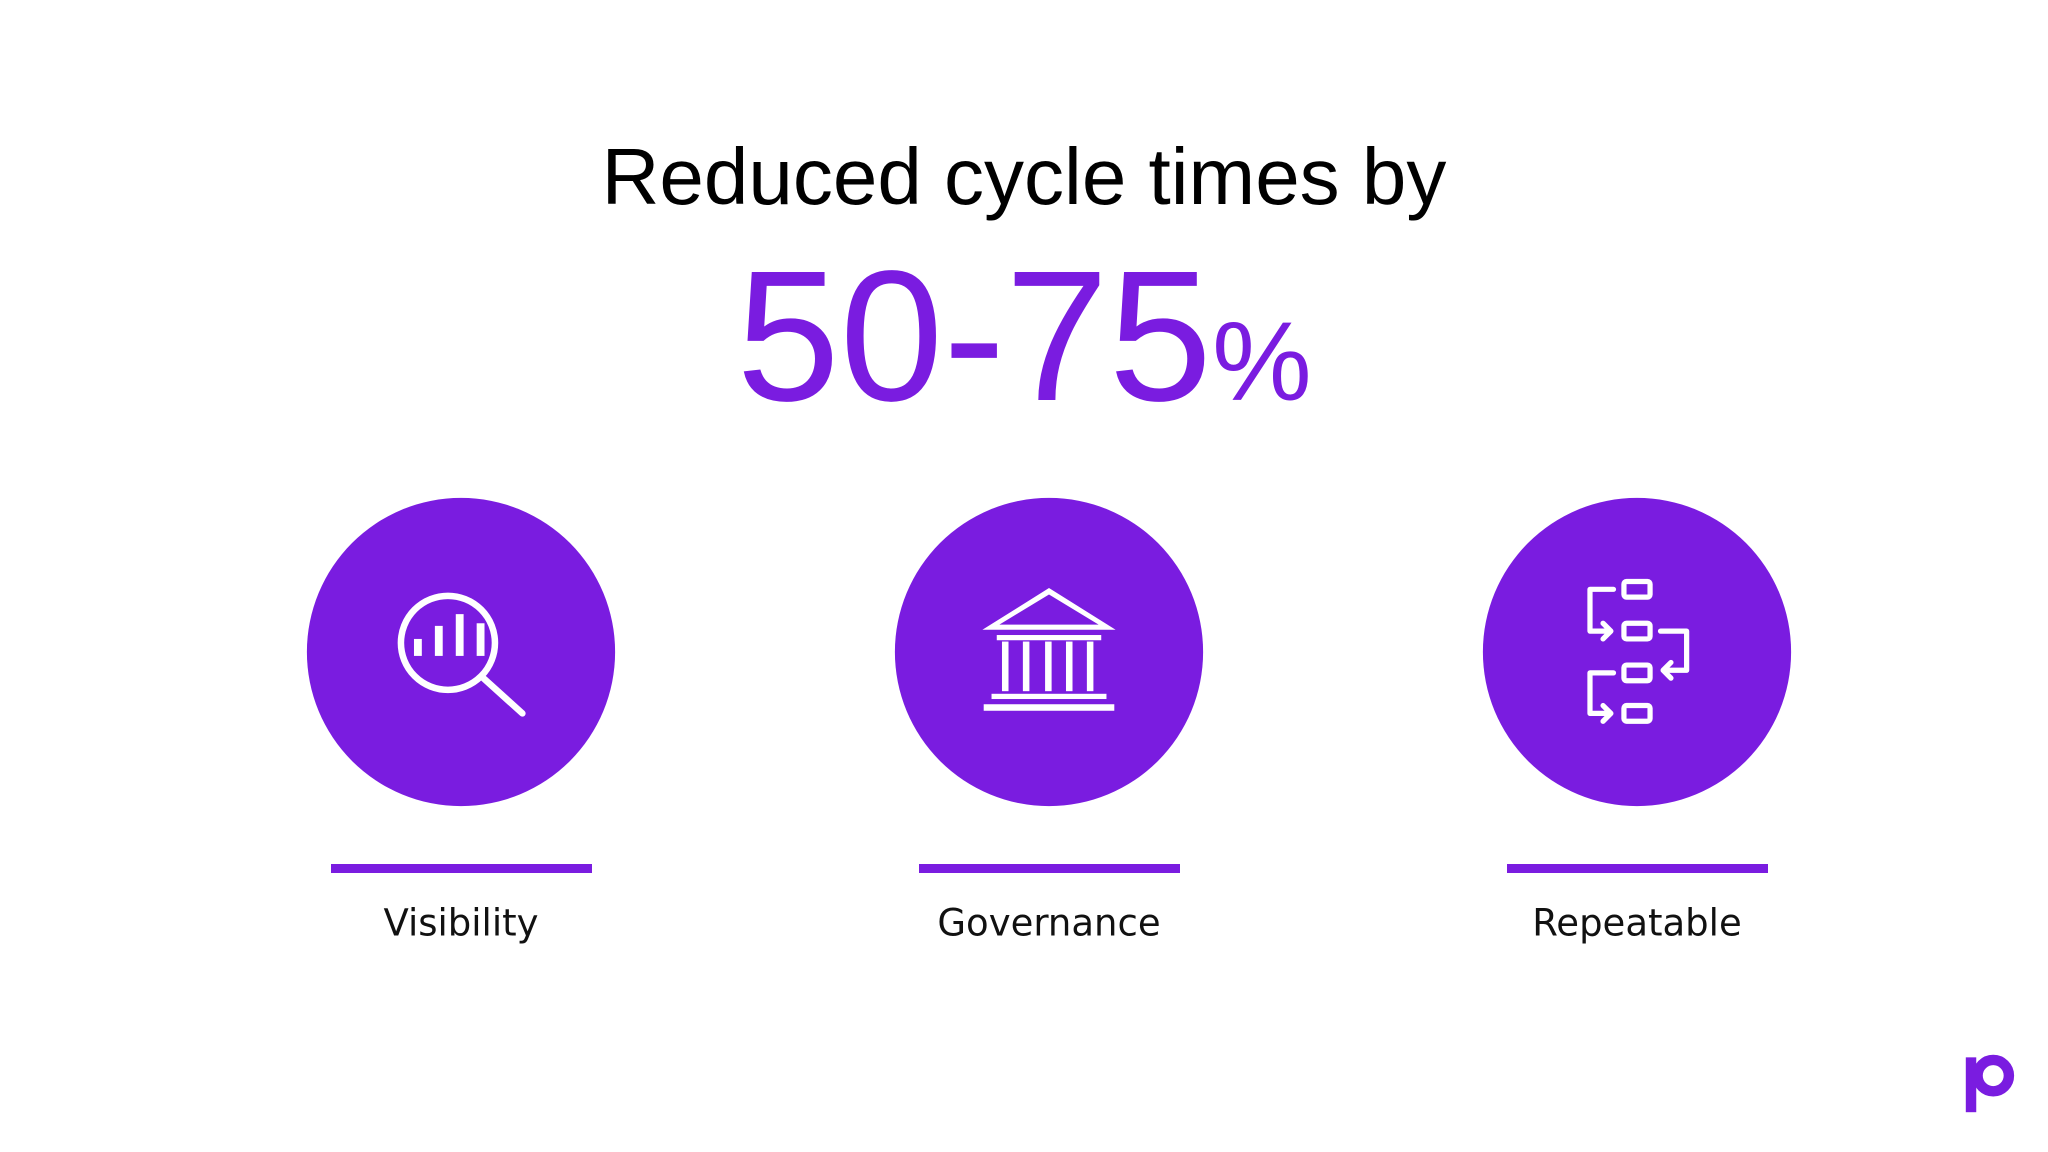 This screenshot has height=1152, width=2048. I want to click on repeatable-icon, so click(1637, 652).